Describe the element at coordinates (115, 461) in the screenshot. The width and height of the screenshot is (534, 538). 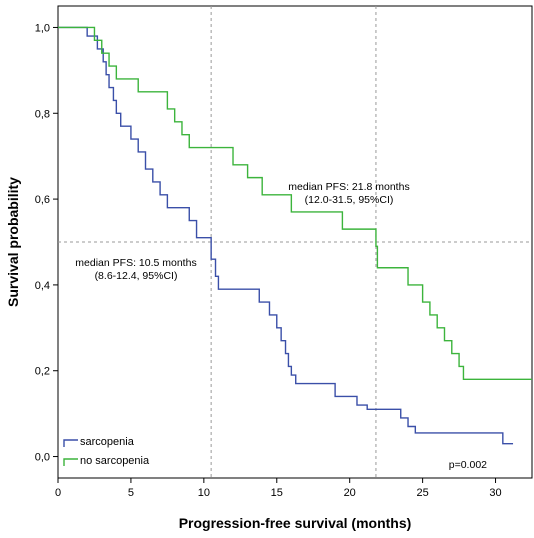
I see `legend-label-no-sarcopenia: no sarcopenia` at that location.